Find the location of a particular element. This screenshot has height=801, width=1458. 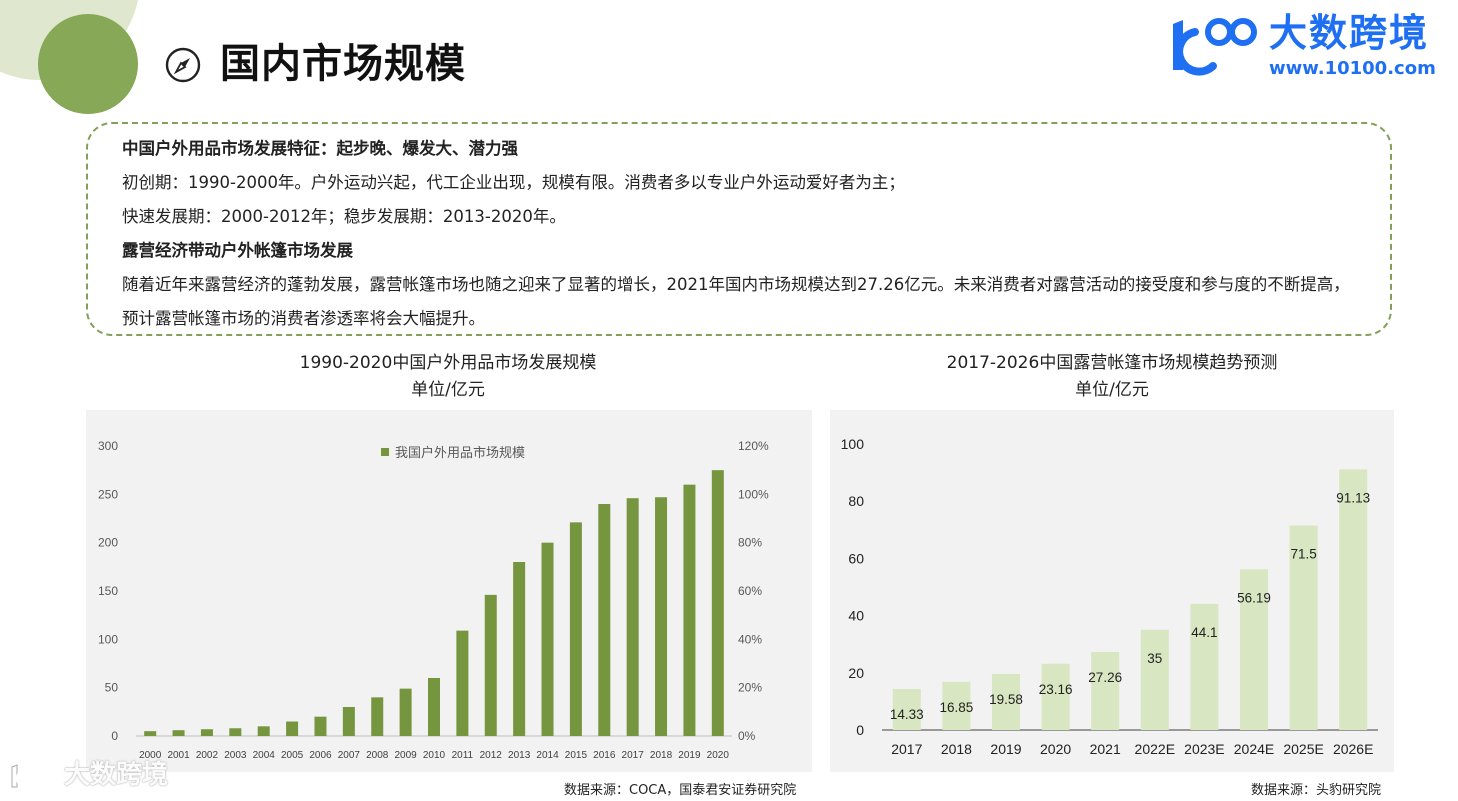

chart1-source: 数据来源：COCA，国泰君安证券研究院 is located at coordinates (680, 790).